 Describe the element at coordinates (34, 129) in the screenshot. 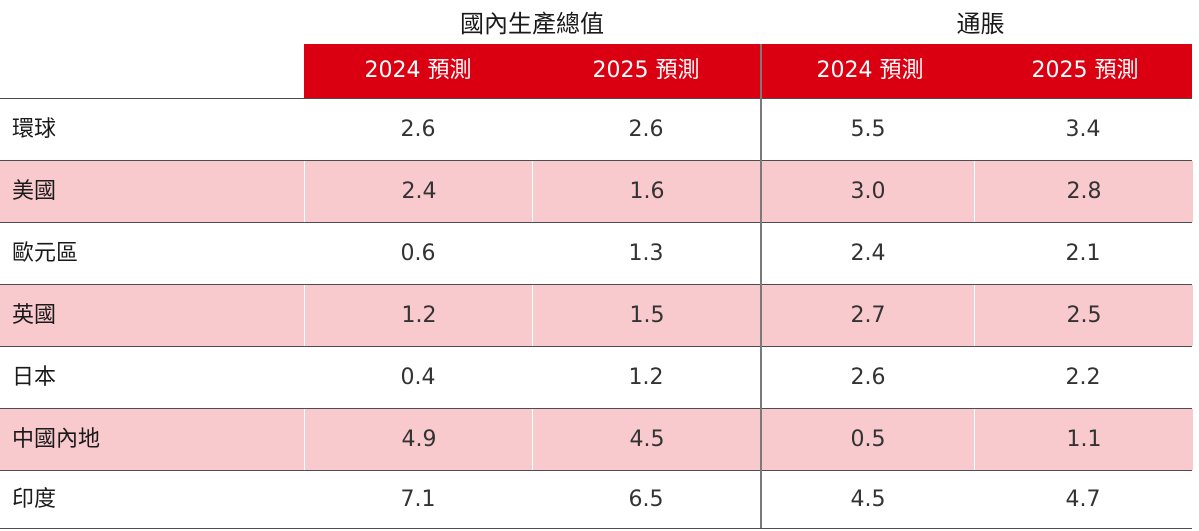

I see `row-label: 環球` at that location.